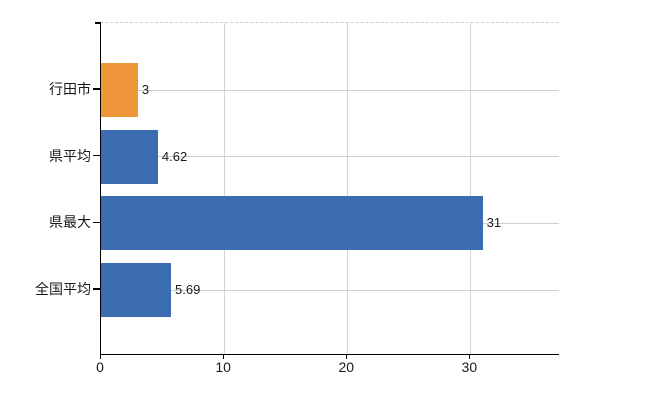 The height and width of the screenshot is (400, 650). What do you see at coordinates (346, 367) in the screenshot?
I see `x-tick-label: 20` at bounding box center [346, 367].